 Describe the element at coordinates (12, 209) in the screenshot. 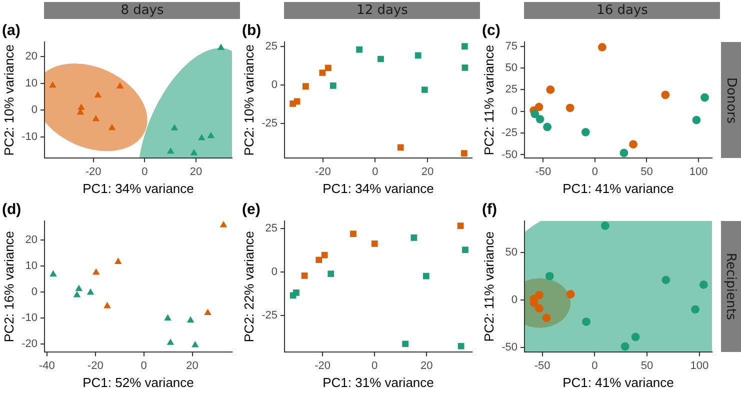

I see `chart-title: (d)` at that location.